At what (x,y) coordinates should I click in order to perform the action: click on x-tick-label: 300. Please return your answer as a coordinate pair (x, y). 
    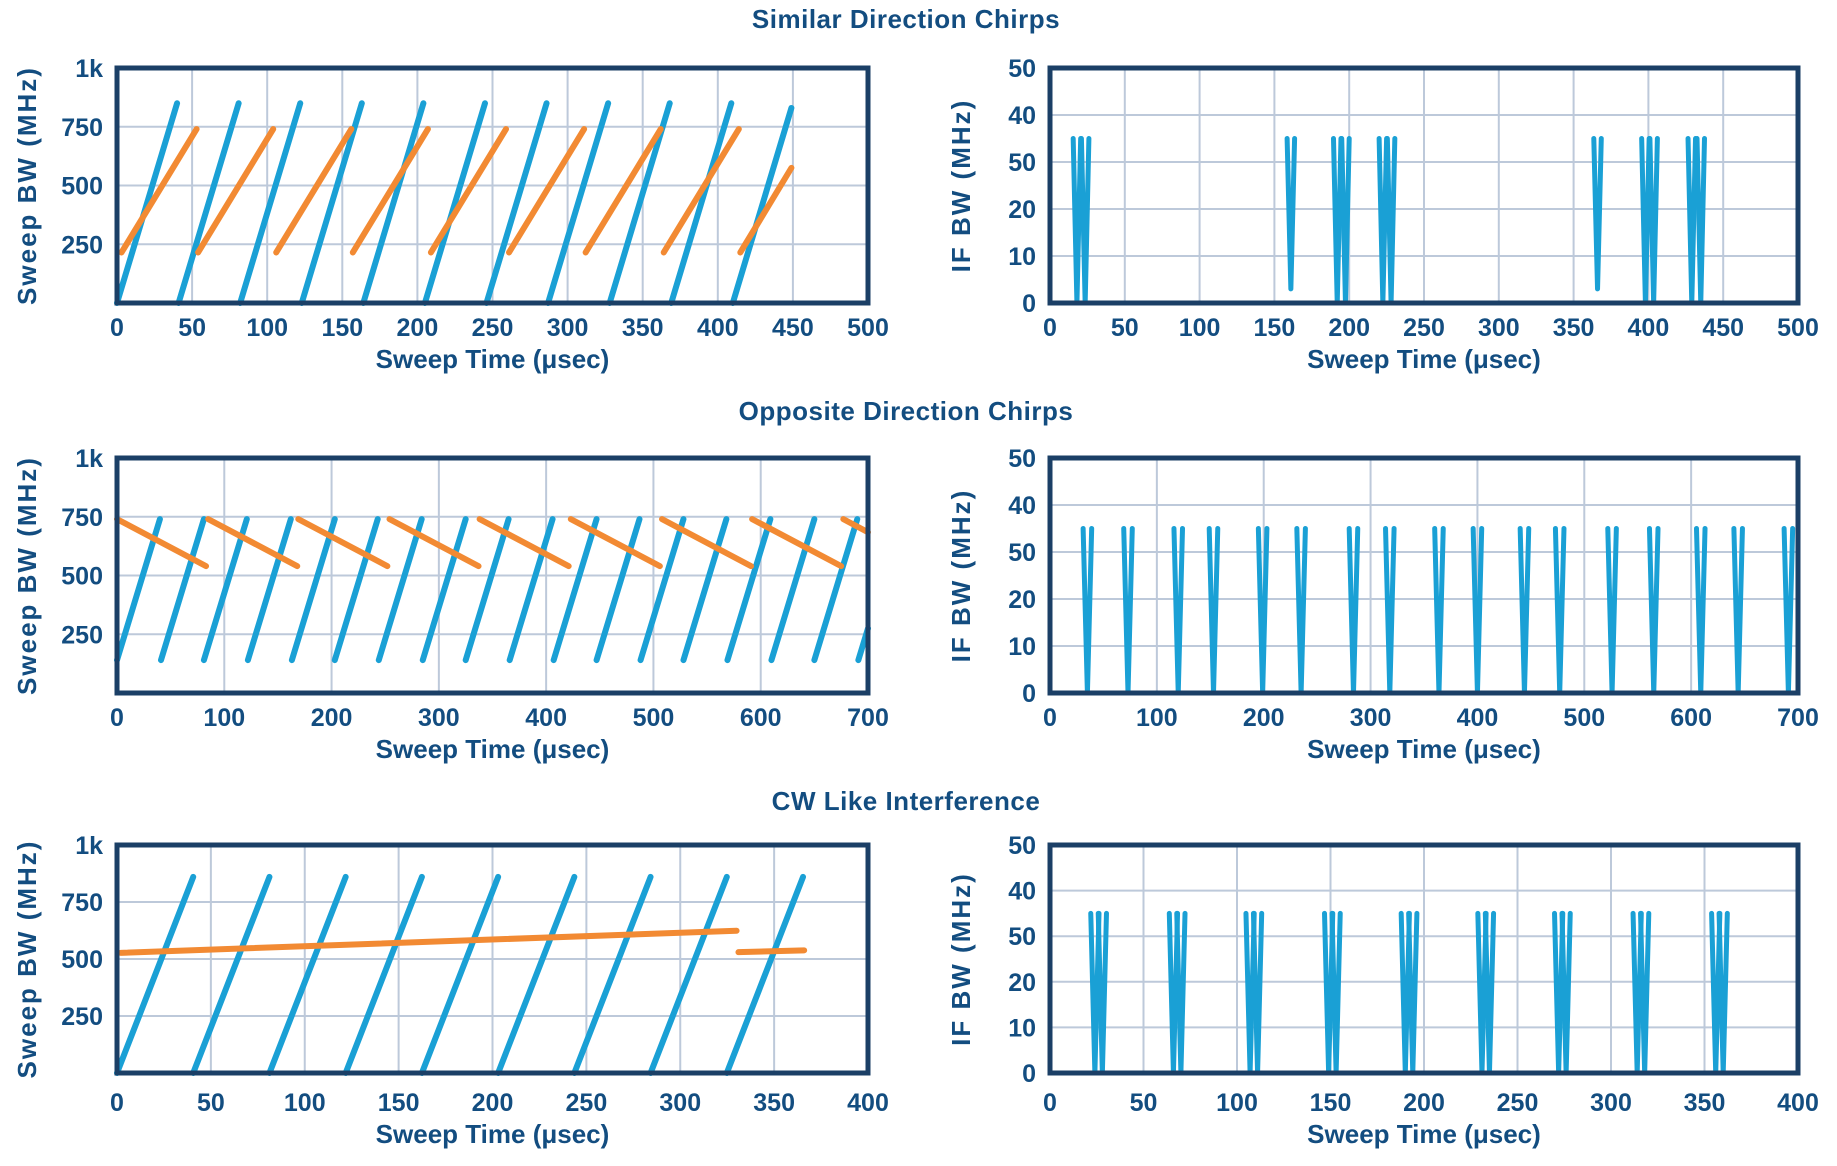
    Looking at the image, I should click on (1371, 718).